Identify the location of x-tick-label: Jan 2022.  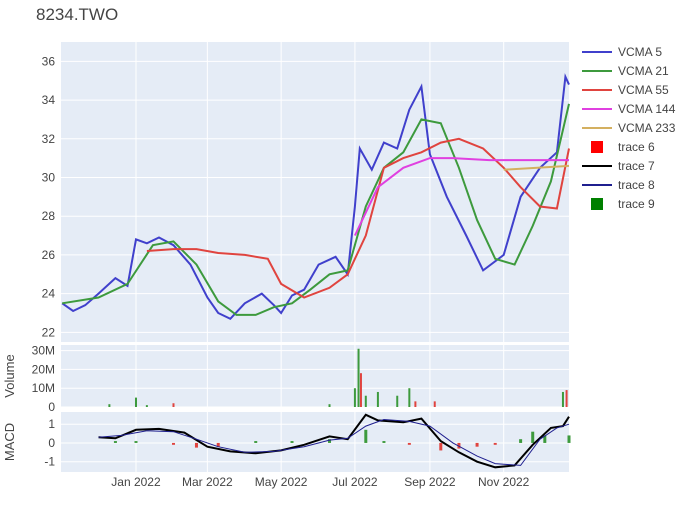
(136, 482).